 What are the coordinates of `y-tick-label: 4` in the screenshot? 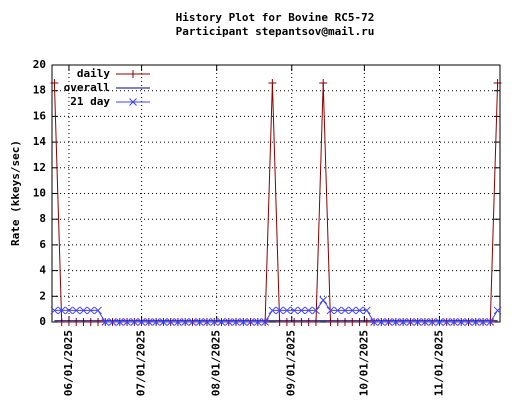 It's located at (42, 270).